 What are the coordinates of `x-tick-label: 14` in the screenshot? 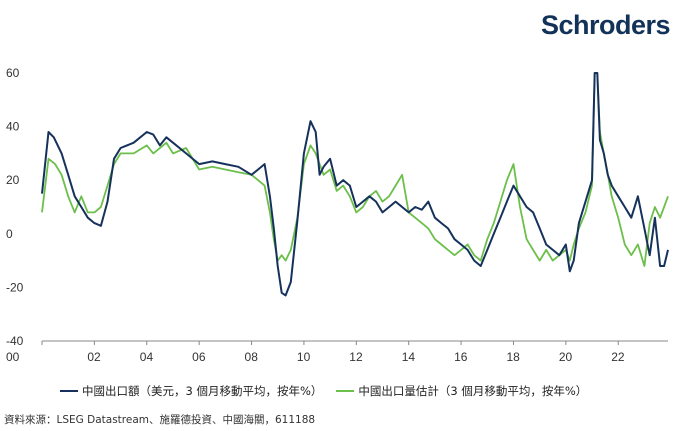 It's located at (409, 357).